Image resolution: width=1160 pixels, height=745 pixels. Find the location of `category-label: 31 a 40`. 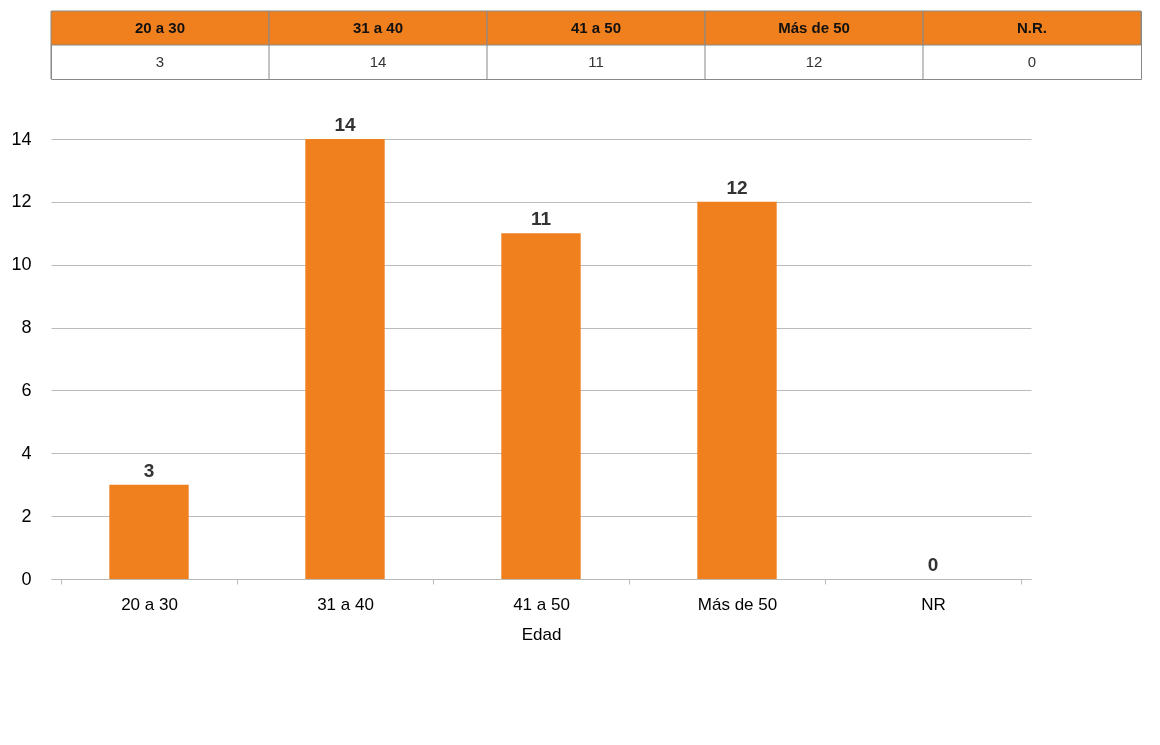

category-label: 31 a 40 is located at coordinates (378, 27).